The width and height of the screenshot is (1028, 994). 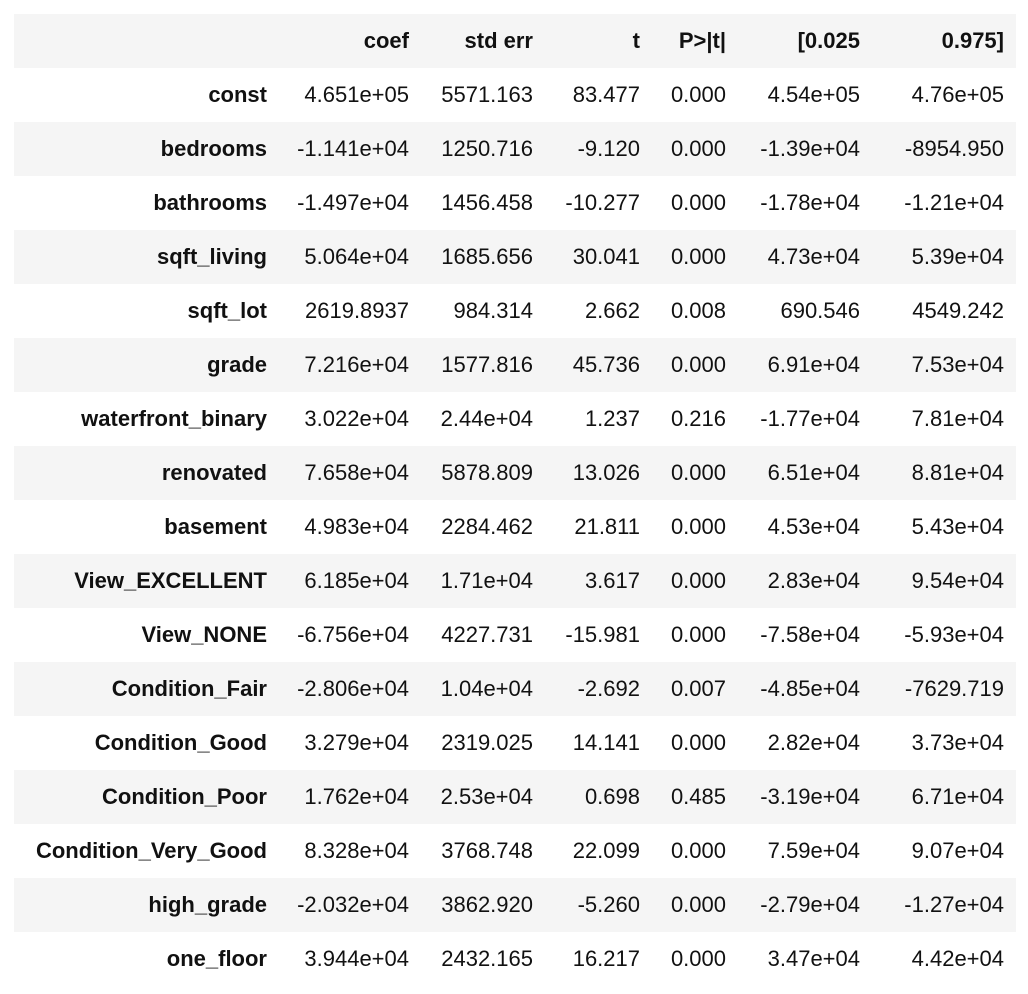 I want to click on t-cell: 21.811, so click(x=607, y=526).